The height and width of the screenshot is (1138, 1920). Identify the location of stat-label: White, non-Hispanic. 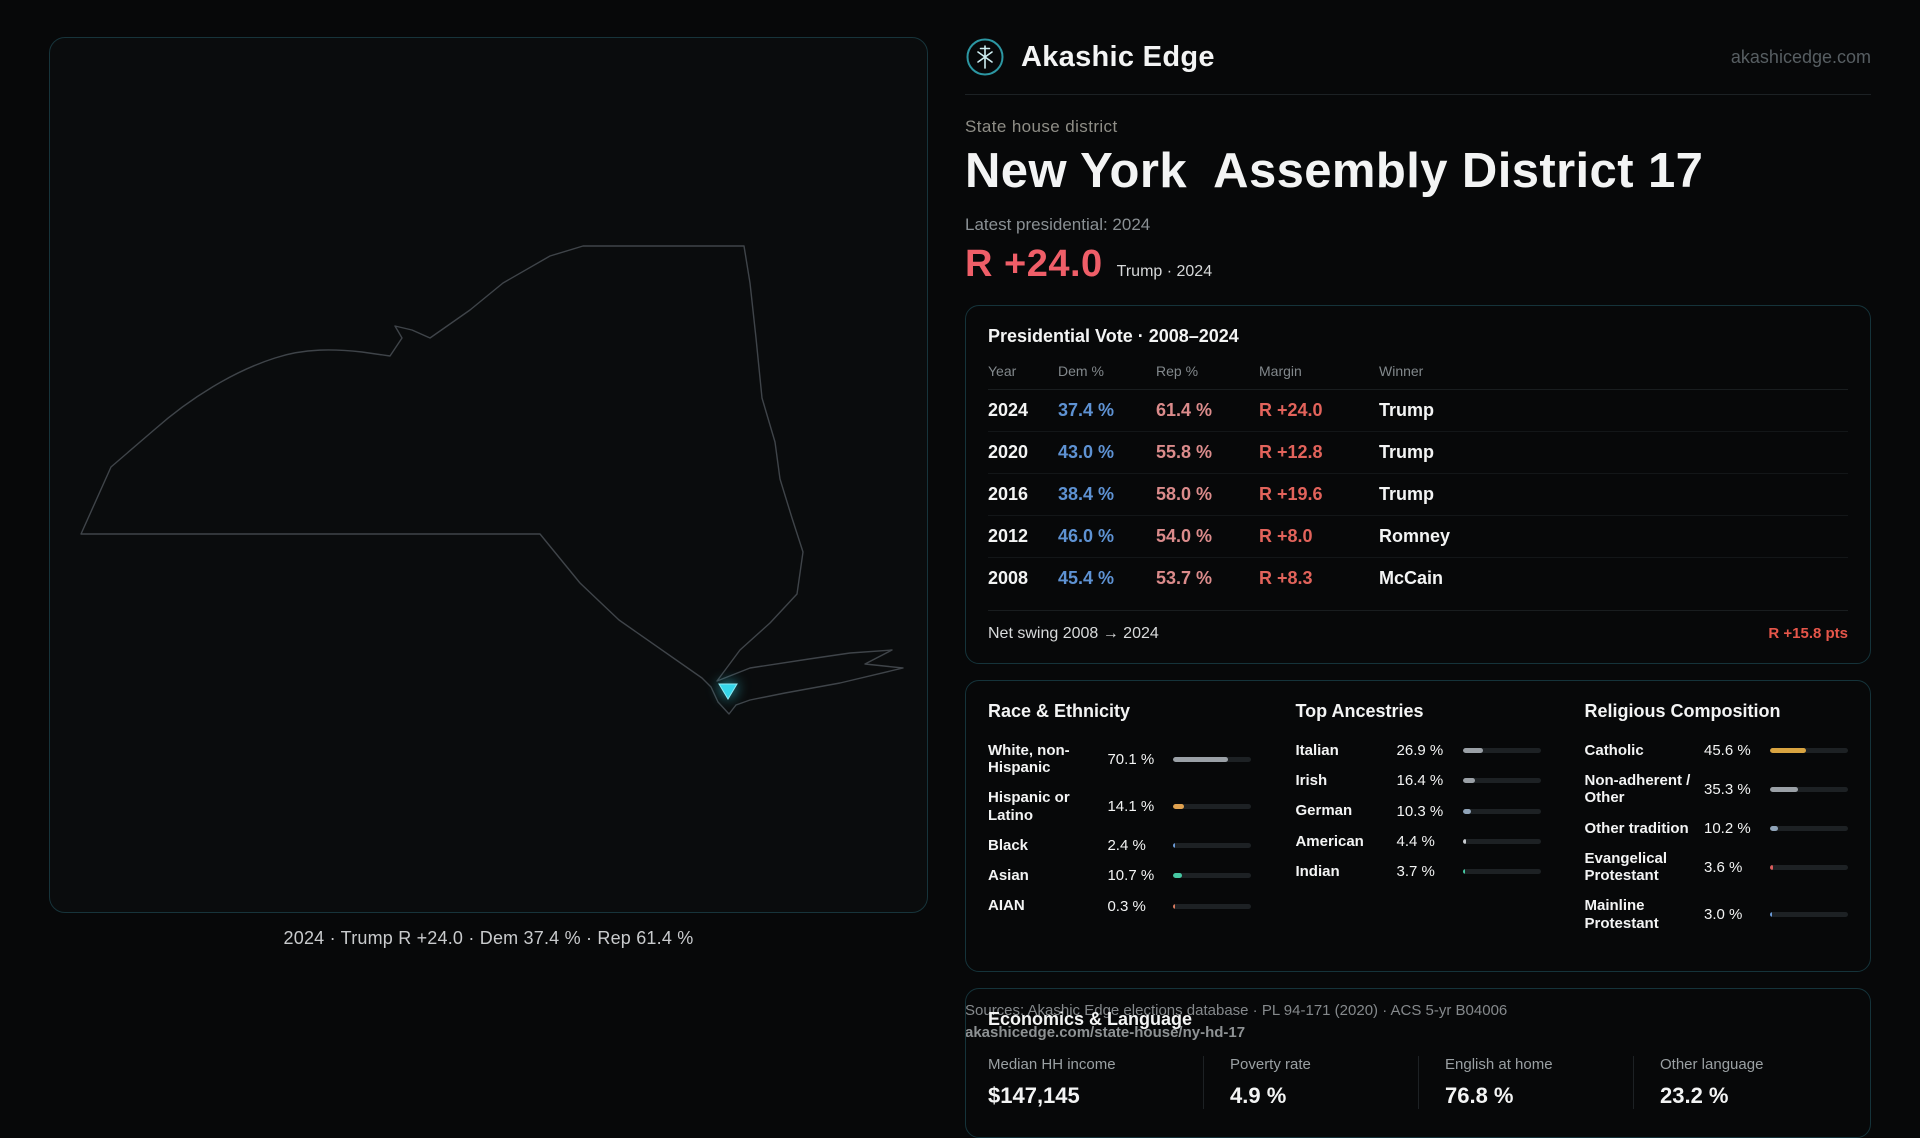
(1029, 759).